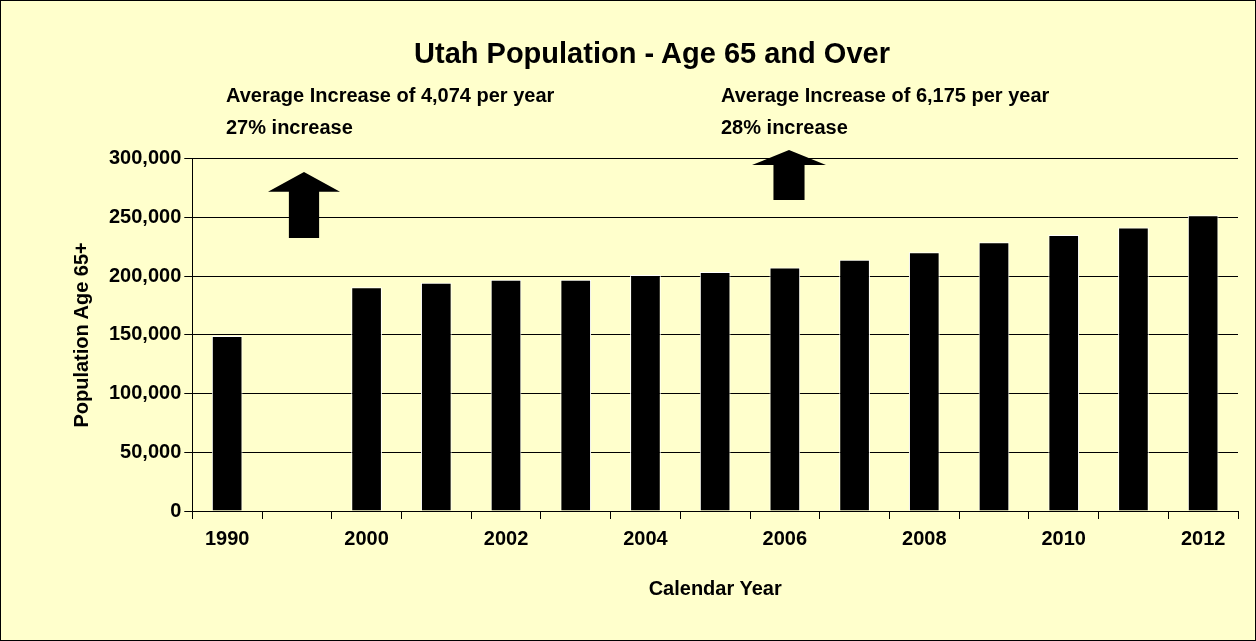 Image resolution: width=1256 pixels, height=641 pixels. What do you see at coordinates (885, 95) in the screenshot?
I see `text: Average Increase of 6,175 per year` at bounding box center [885, 95].